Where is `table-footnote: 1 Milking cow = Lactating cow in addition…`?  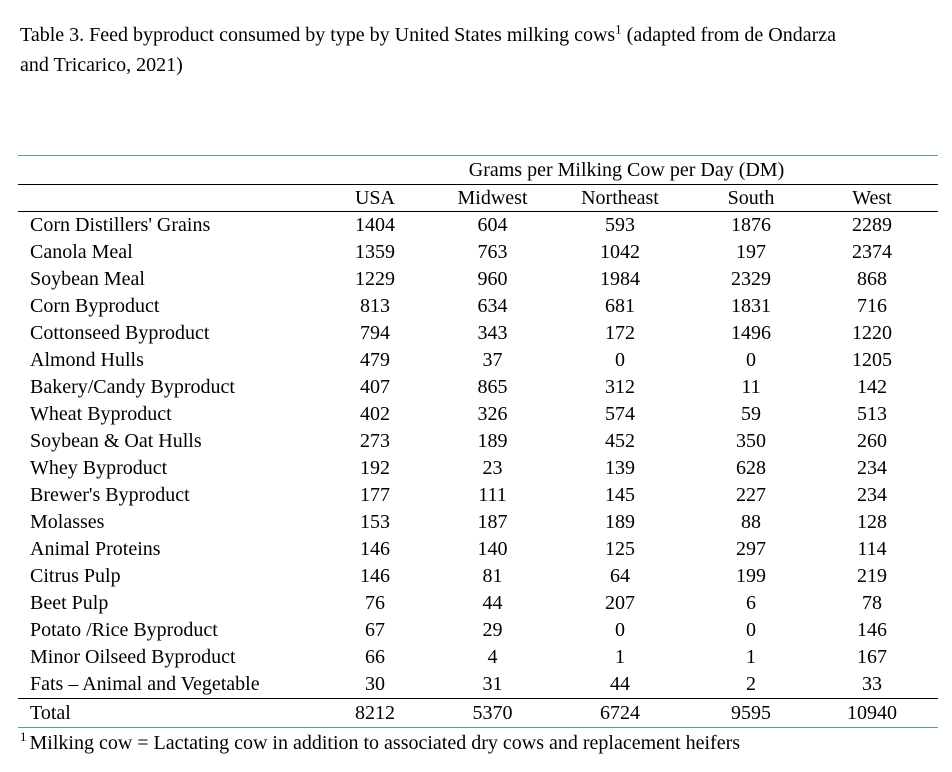 table-footnote: 1 Milking cow = Lactating cow in addition… is located at coordinates (380, 743).